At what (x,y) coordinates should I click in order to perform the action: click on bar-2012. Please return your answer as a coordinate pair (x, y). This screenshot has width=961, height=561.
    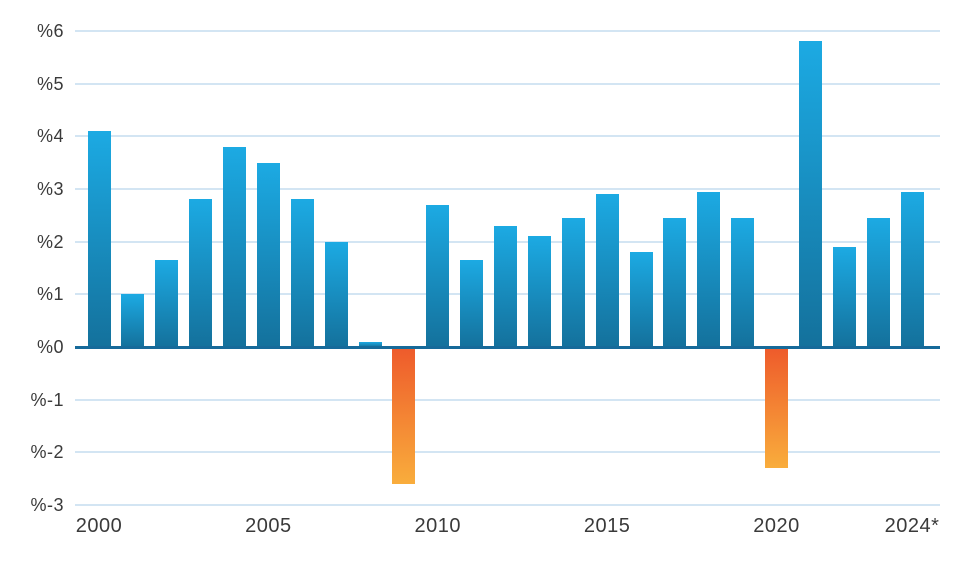
    Looking at the image, I should click on (505, 286).